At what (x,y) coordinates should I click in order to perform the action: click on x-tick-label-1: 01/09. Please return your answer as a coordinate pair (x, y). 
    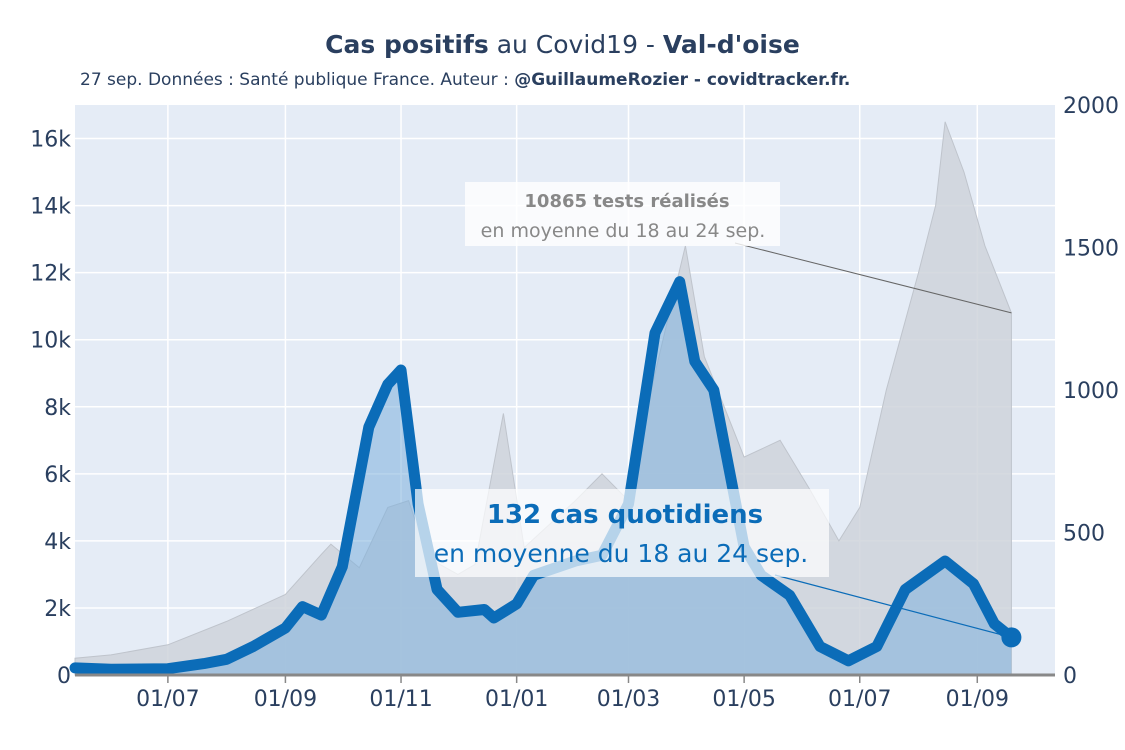
    Looking at the image, I should click on (285, 699).